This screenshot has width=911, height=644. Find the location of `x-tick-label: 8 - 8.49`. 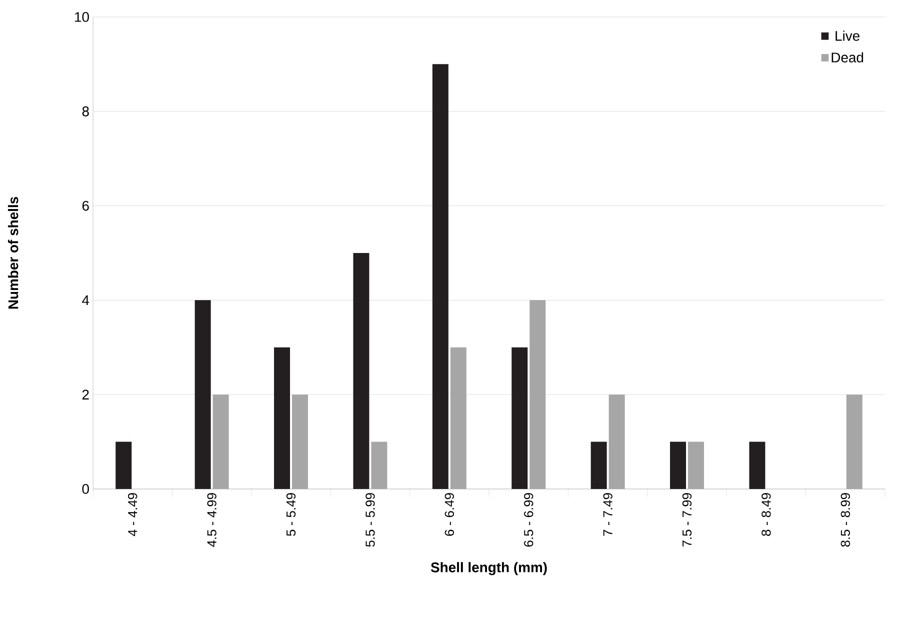

x-tick-label: 8 - 8.49 is located at coordinates (766, 514).